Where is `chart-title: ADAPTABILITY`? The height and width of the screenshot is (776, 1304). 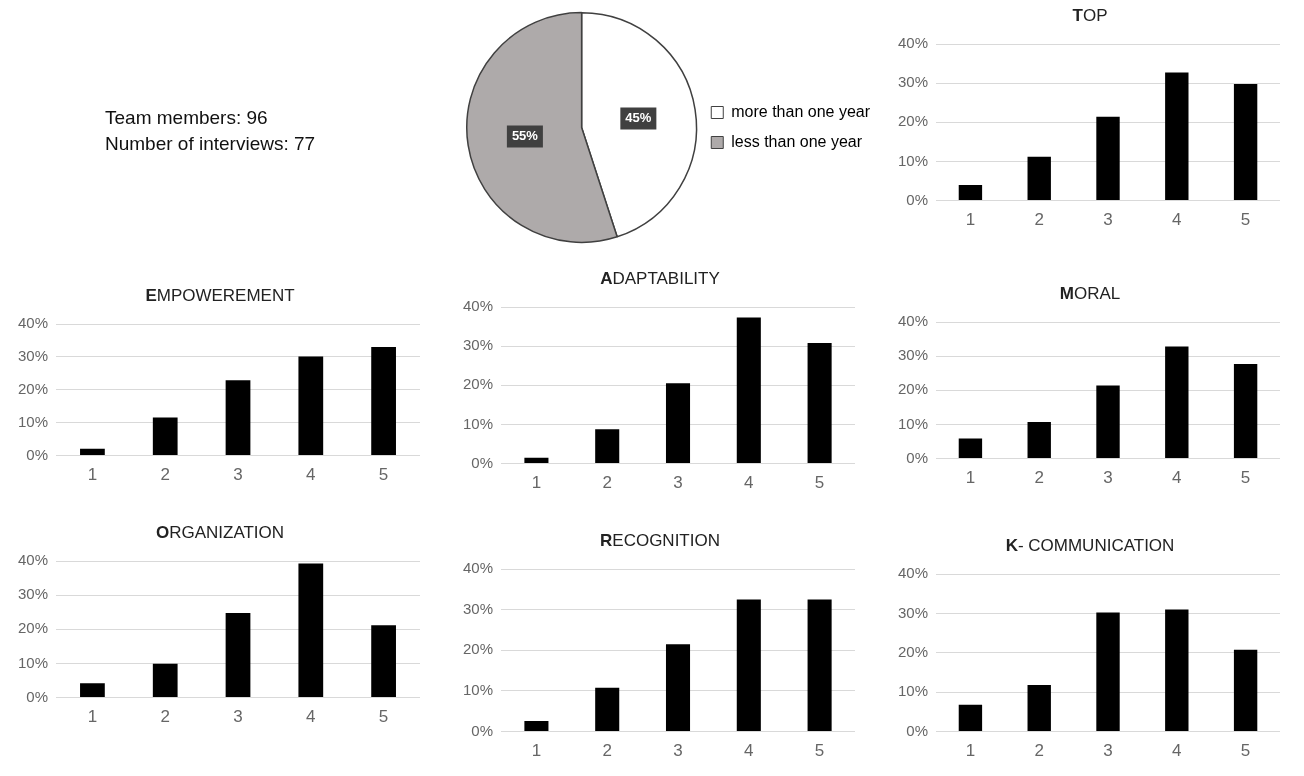 chart-title: ADAPTABILITY is located at coordinates (660, 279).